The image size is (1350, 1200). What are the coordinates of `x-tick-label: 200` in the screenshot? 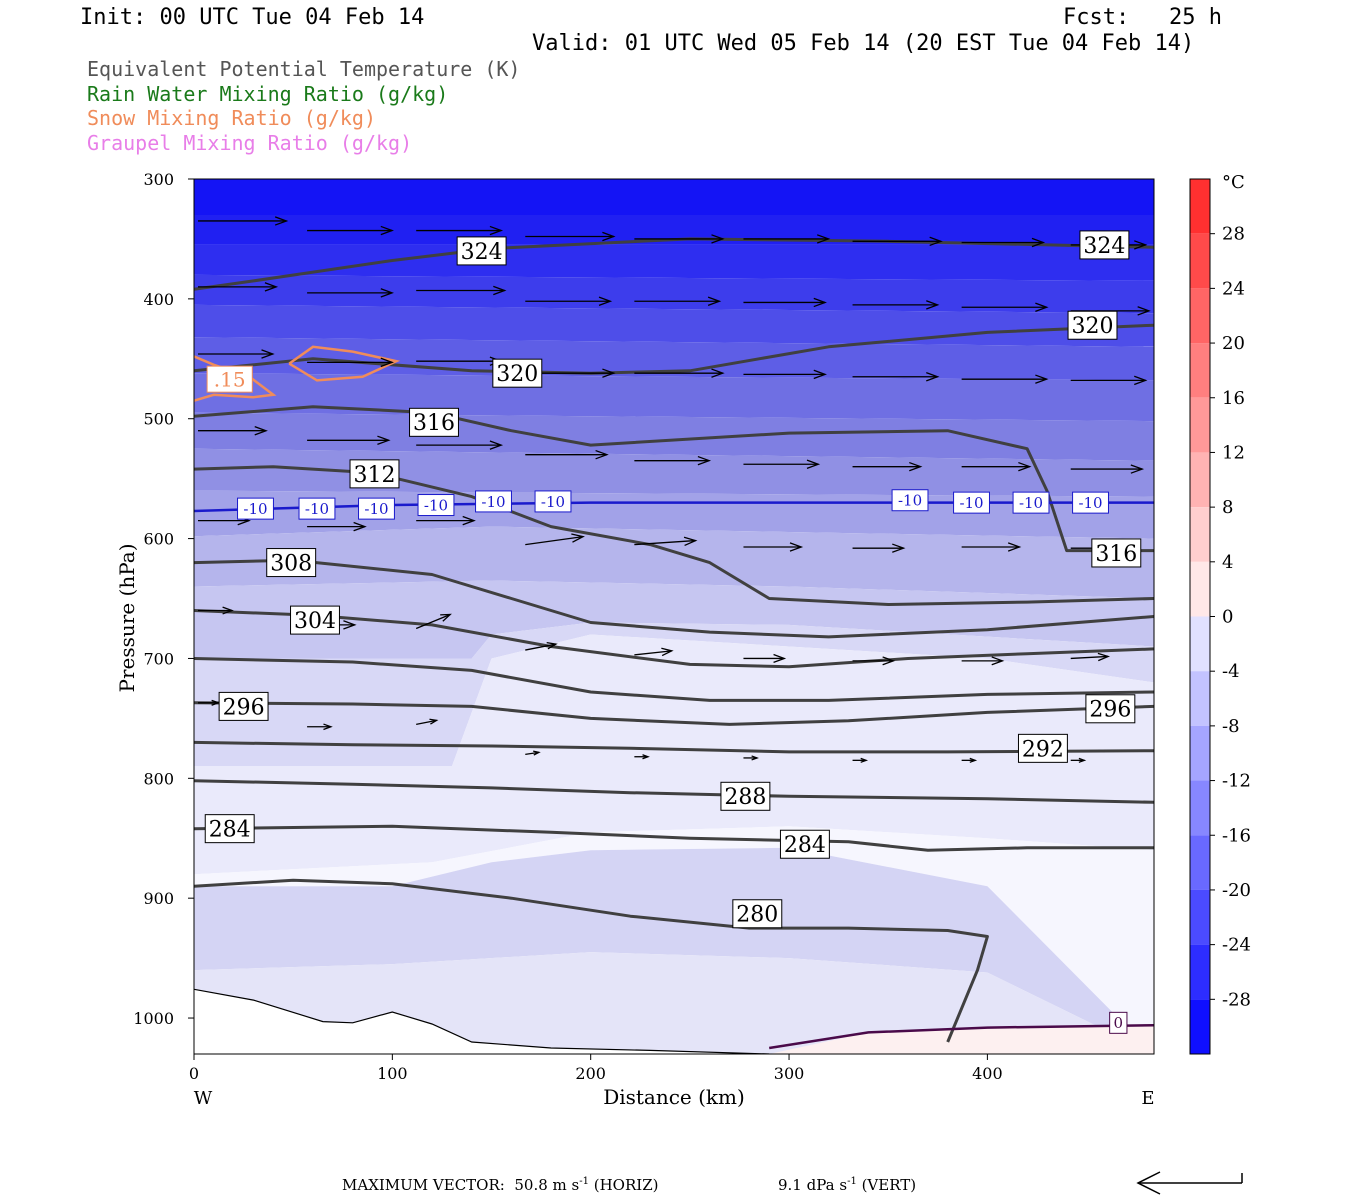 It's located at (590, 1073).